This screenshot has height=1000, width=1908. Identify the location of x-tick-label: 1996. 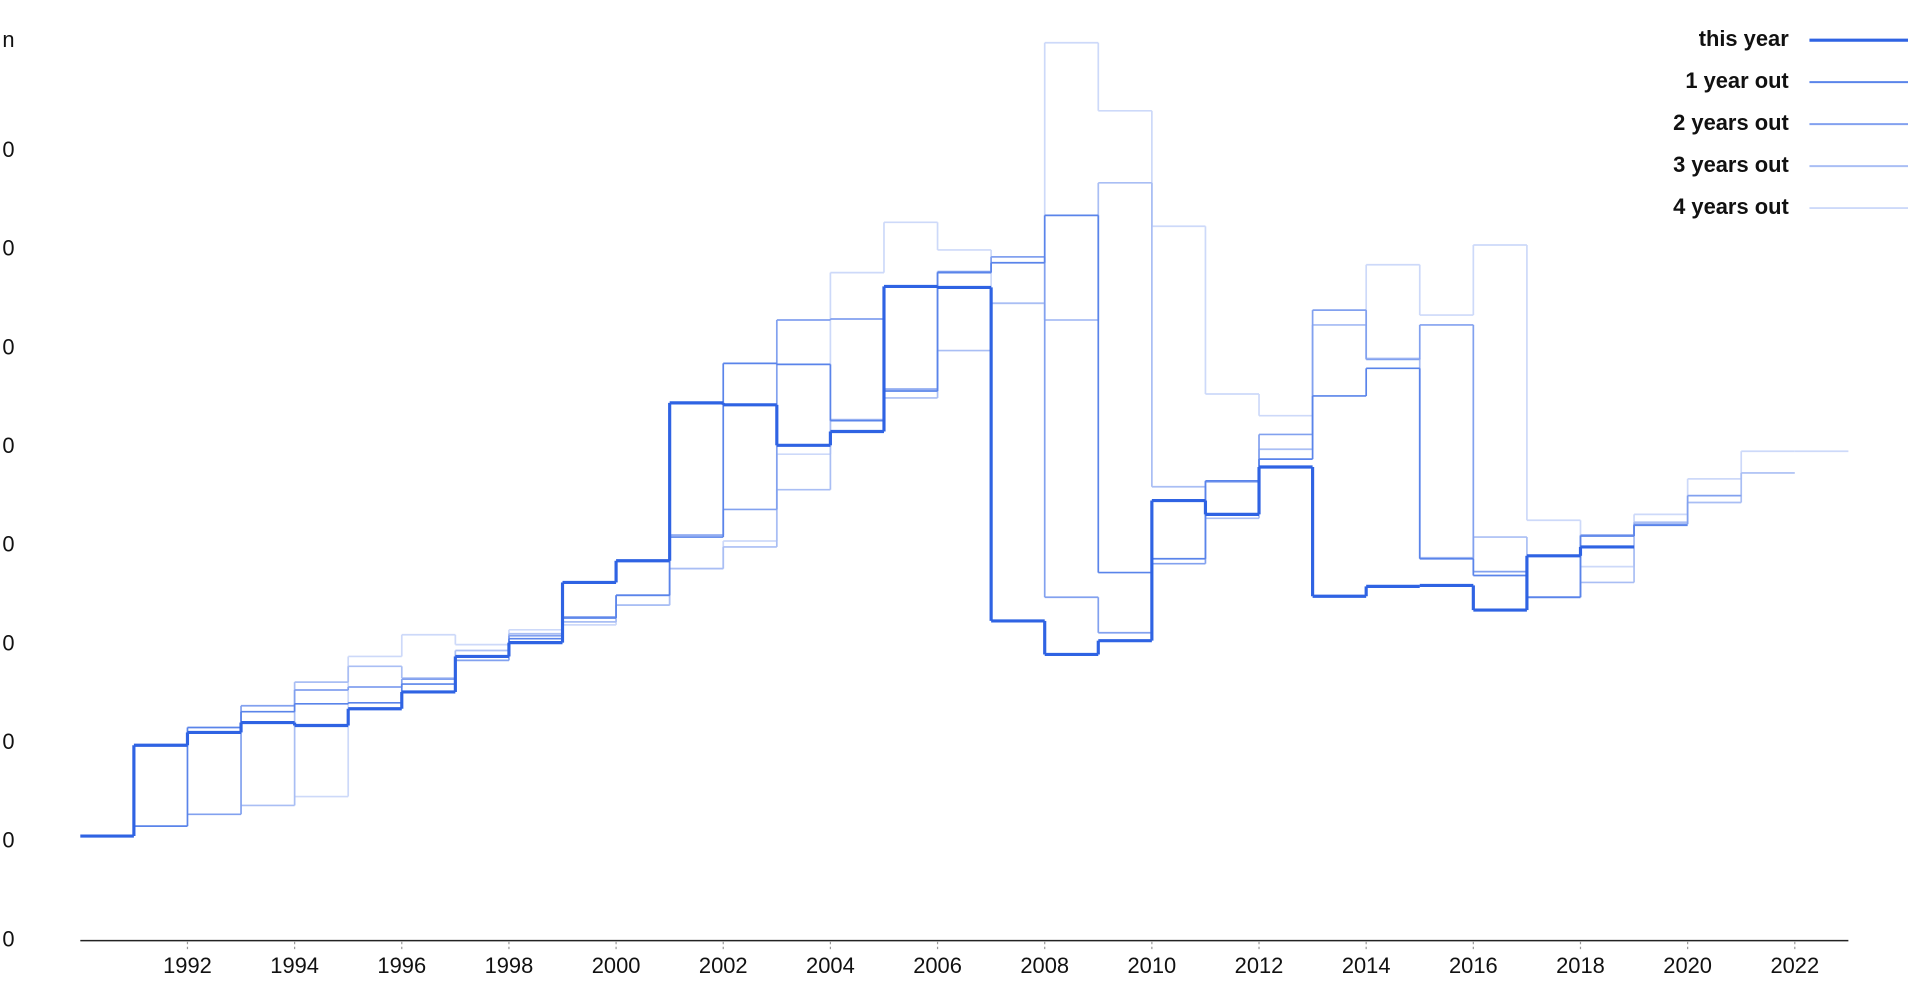
(401, 965).